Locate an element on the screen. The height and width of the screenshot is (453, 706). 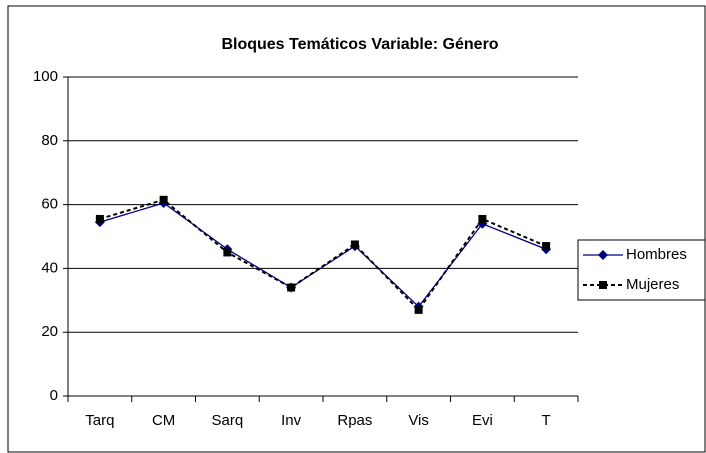
x-tick-label: Tarq is located at coordinates (99, 420).